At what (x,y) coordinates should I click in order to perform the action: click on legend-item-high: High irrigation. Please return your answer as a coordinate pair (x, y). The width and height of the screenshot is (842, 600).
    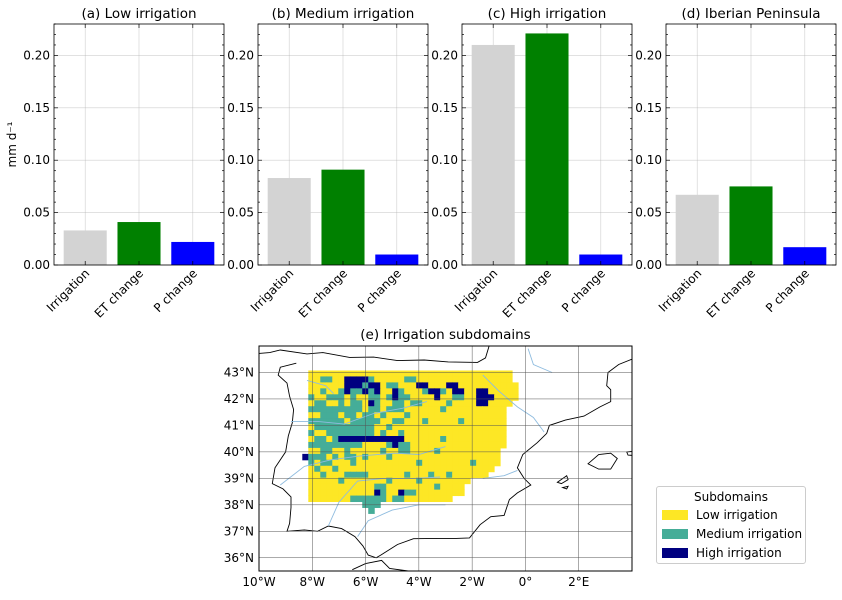
    Looking at the image, I should click on (722, 553).